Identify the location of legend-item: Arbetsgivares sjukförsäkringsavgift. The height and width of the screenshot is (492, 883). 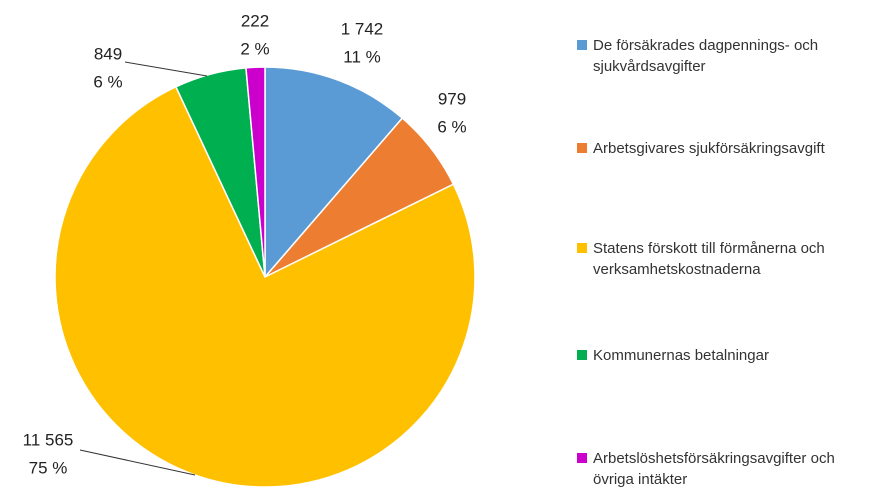
(730, 148).